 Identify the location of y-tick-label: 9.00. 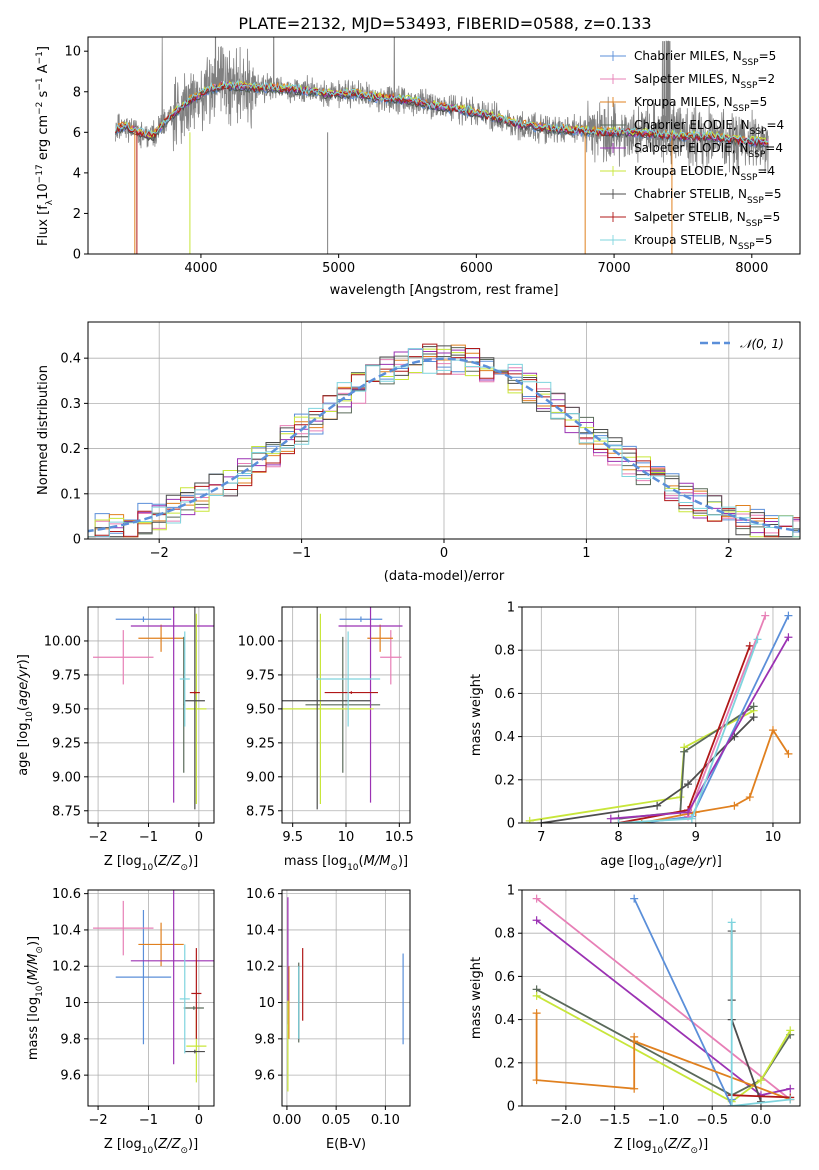
(66, 777).